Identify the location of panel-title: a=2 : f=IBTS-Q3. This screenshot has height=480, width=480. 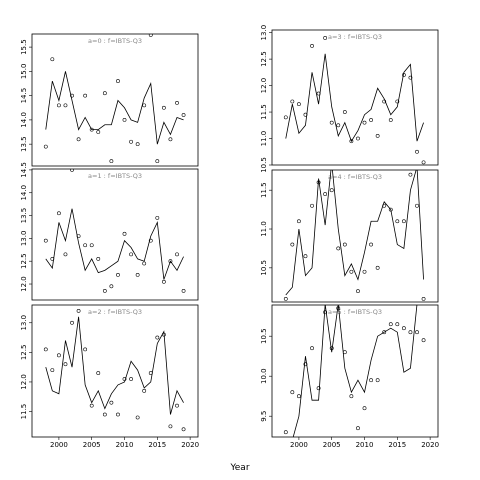
(115, 312).